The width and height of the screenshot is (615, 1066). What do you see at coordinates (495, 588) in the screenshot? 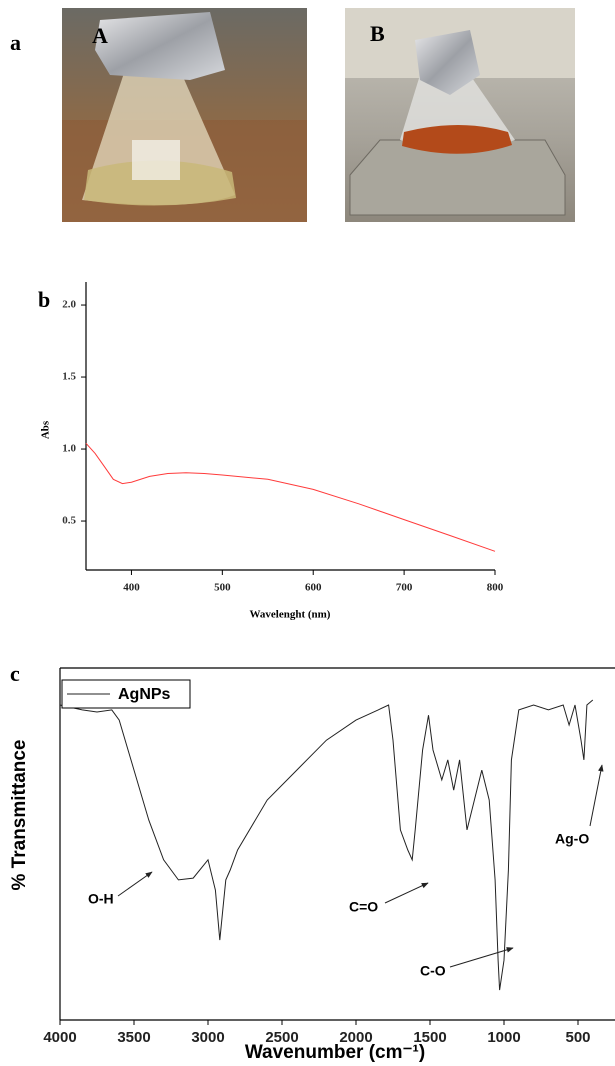
I see `x-tick-label: 800` at bounding box center [495, 588].